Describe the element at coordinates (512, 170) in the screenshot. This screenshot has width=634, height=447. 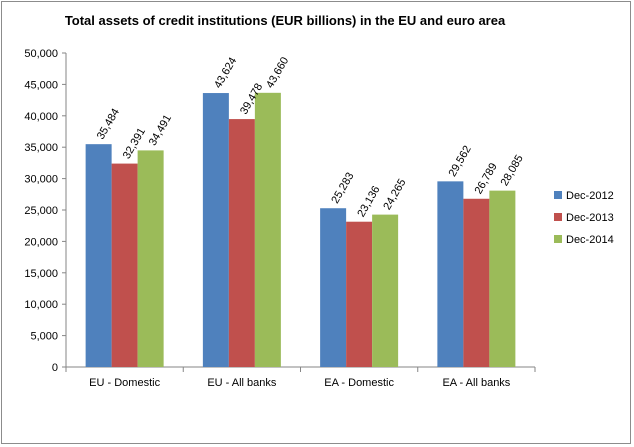
I see `data-label: 28,085` at that location.